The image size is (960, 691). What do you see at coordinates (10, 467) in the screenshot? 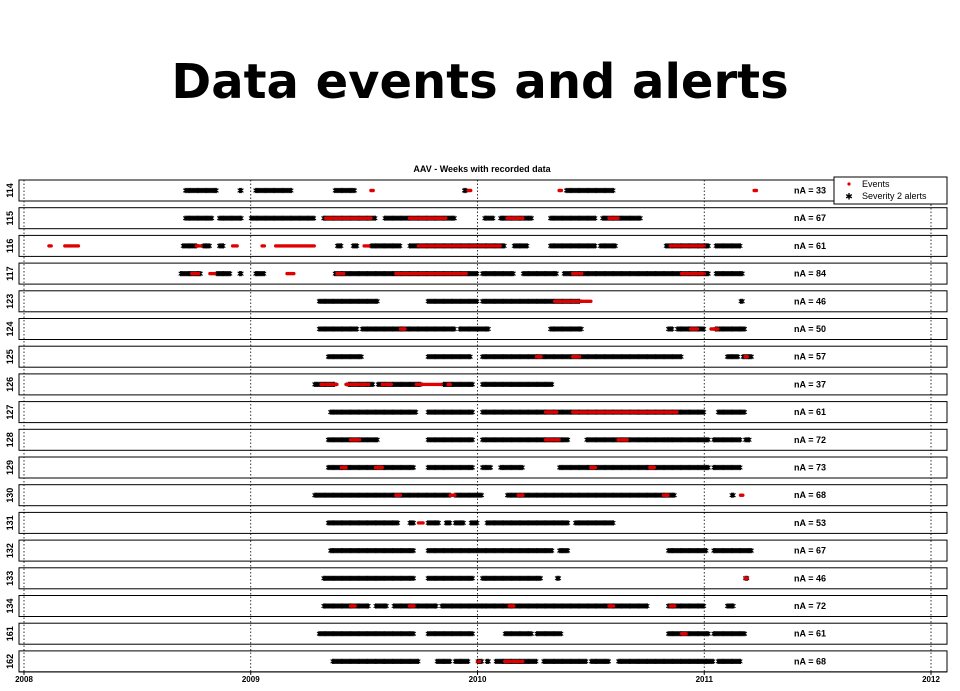
I see `row-label: 129` at bounding box center [10, 467].